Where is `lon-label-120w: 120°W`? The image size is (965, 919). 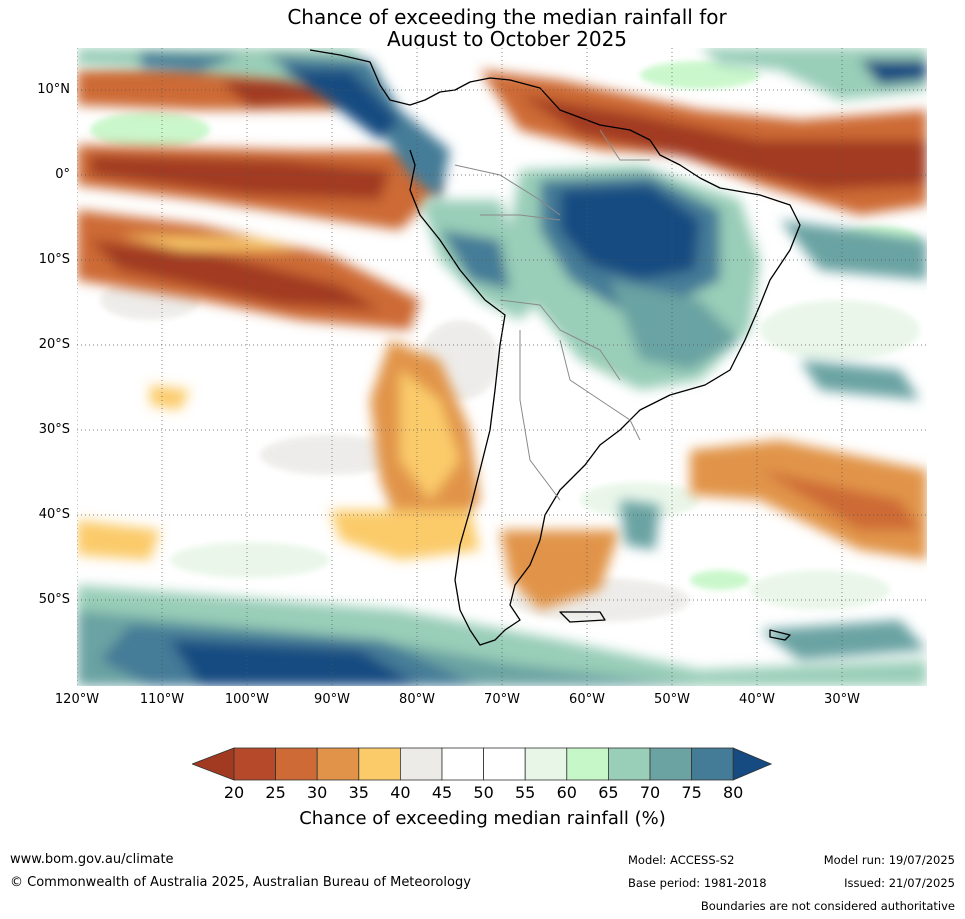 lon-label-120w: 120°W is located at coordinates (77, 699).